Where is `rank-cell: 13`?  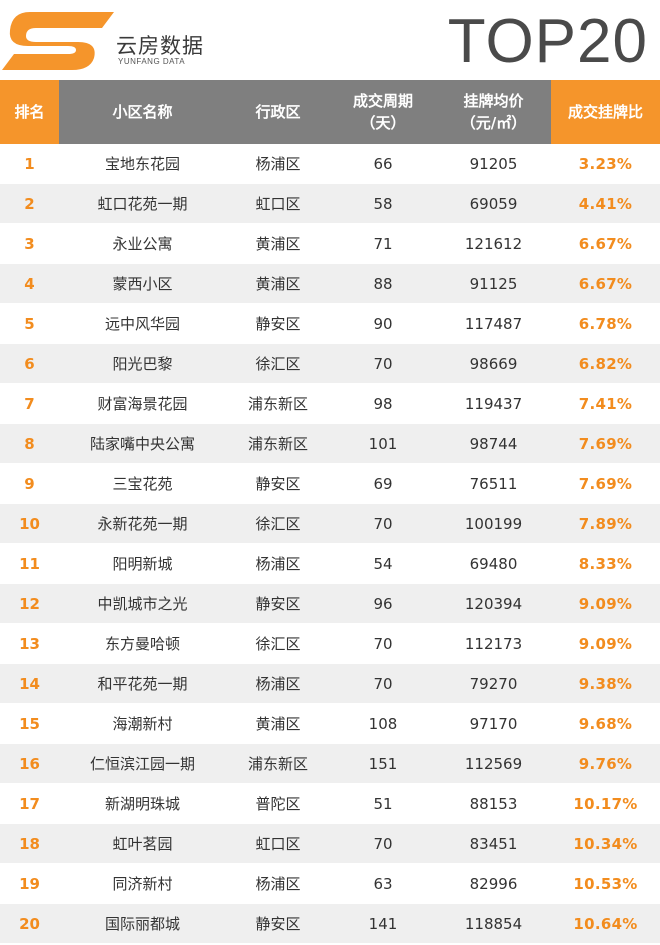 rank-cell: 13 is located at coordinates (29, 643).